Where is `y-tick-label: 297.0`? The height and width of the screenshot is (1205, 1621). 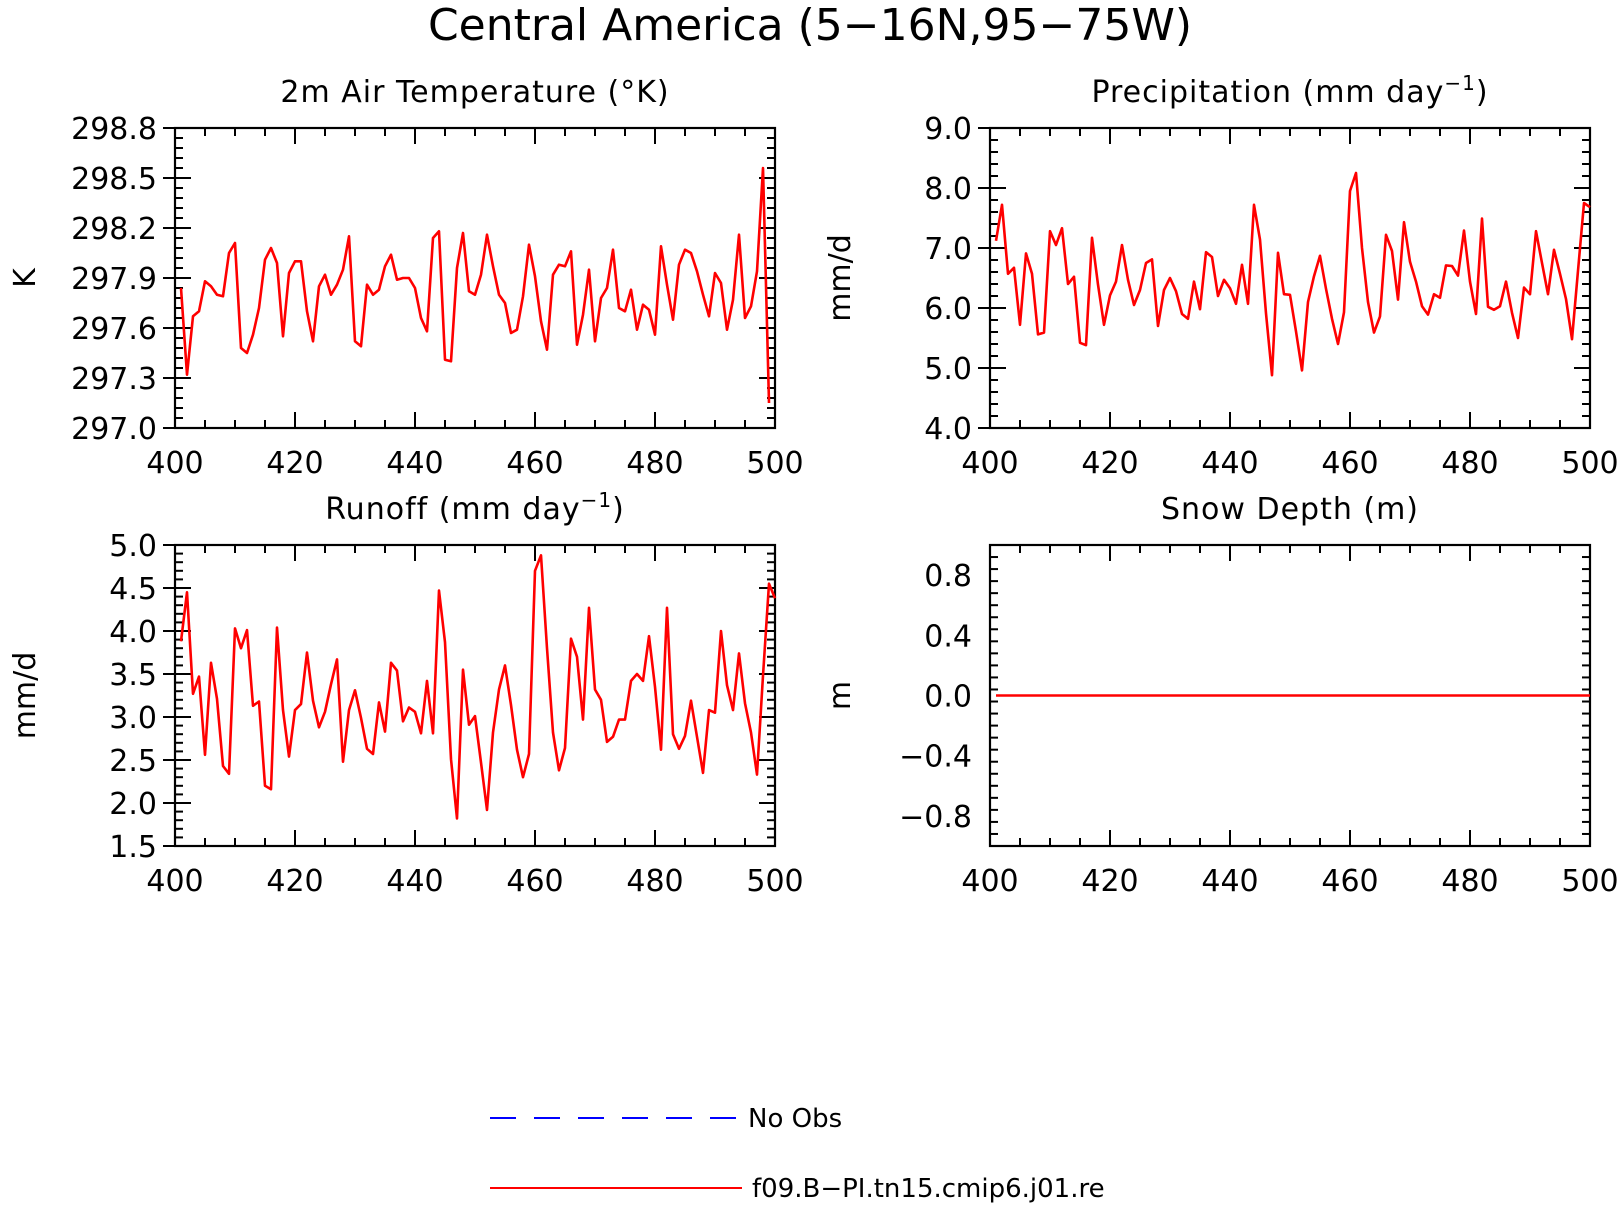
y-tick-label: 297.0 is located at coordinates (114, 429).